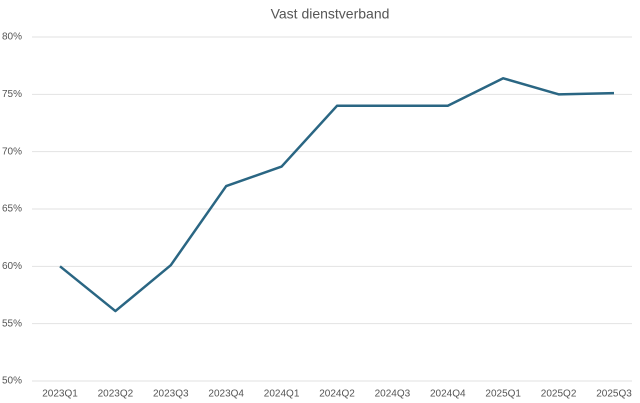 The image size is (640, 403). I want to click on x-tick-label: 2025Q1, so click(503, 394).